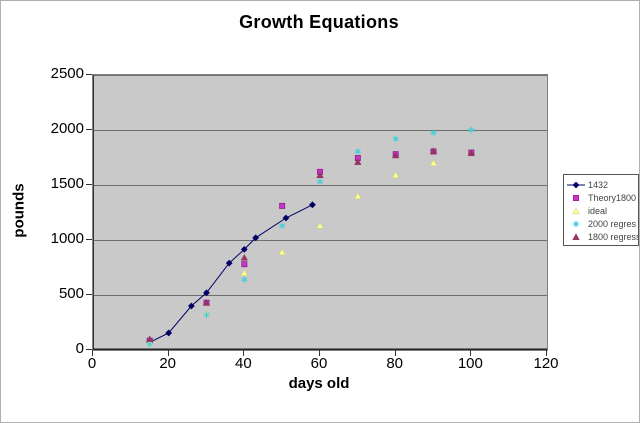  Describe the element at coordinates (612, 197) in the screenshot. I see `legend-item-label: Theory1800` at that location.